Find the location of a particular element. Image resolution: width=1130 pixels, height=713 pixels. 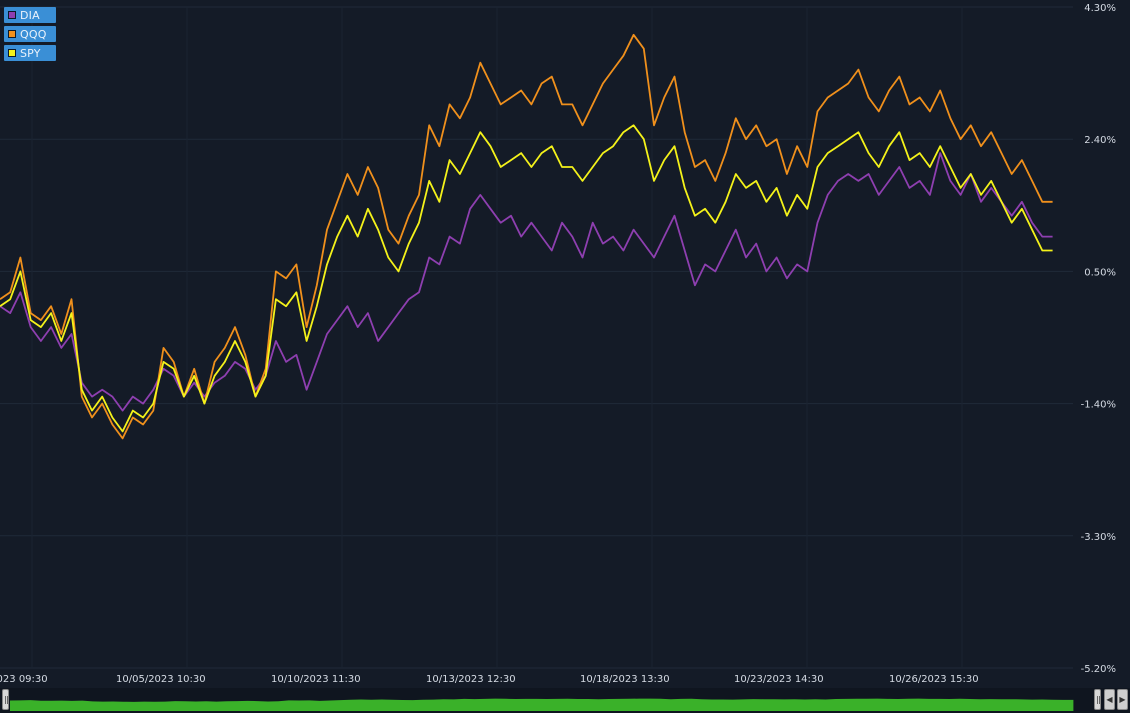

legend-item-qqq: QQQ is located at coordinates (30, 34).